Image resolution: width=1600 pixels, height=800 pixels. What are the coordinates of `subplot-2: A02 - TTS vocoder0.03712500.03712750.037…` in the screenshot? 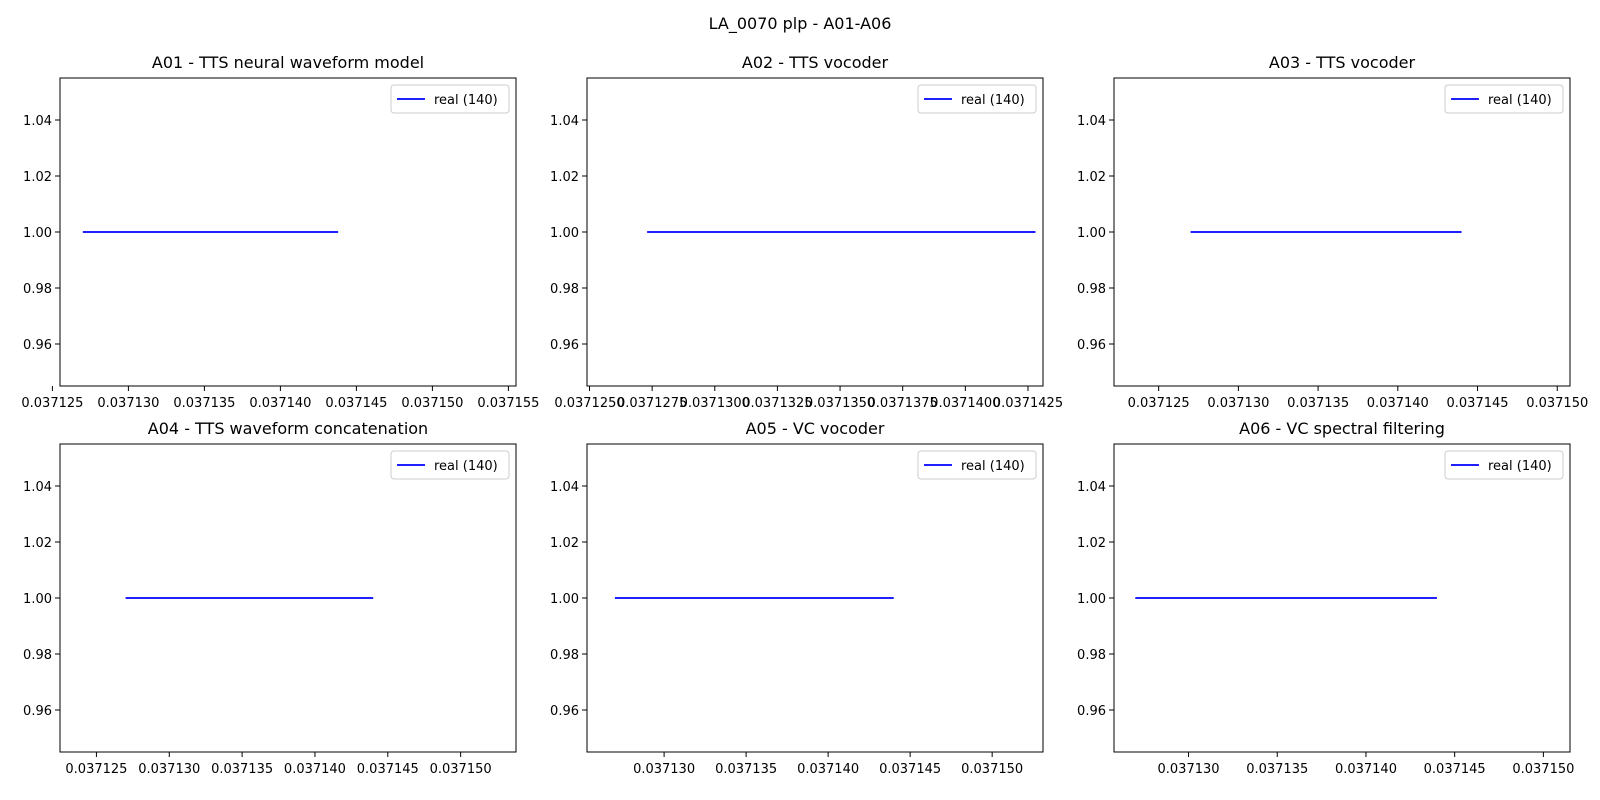 It's located at (806, 232).